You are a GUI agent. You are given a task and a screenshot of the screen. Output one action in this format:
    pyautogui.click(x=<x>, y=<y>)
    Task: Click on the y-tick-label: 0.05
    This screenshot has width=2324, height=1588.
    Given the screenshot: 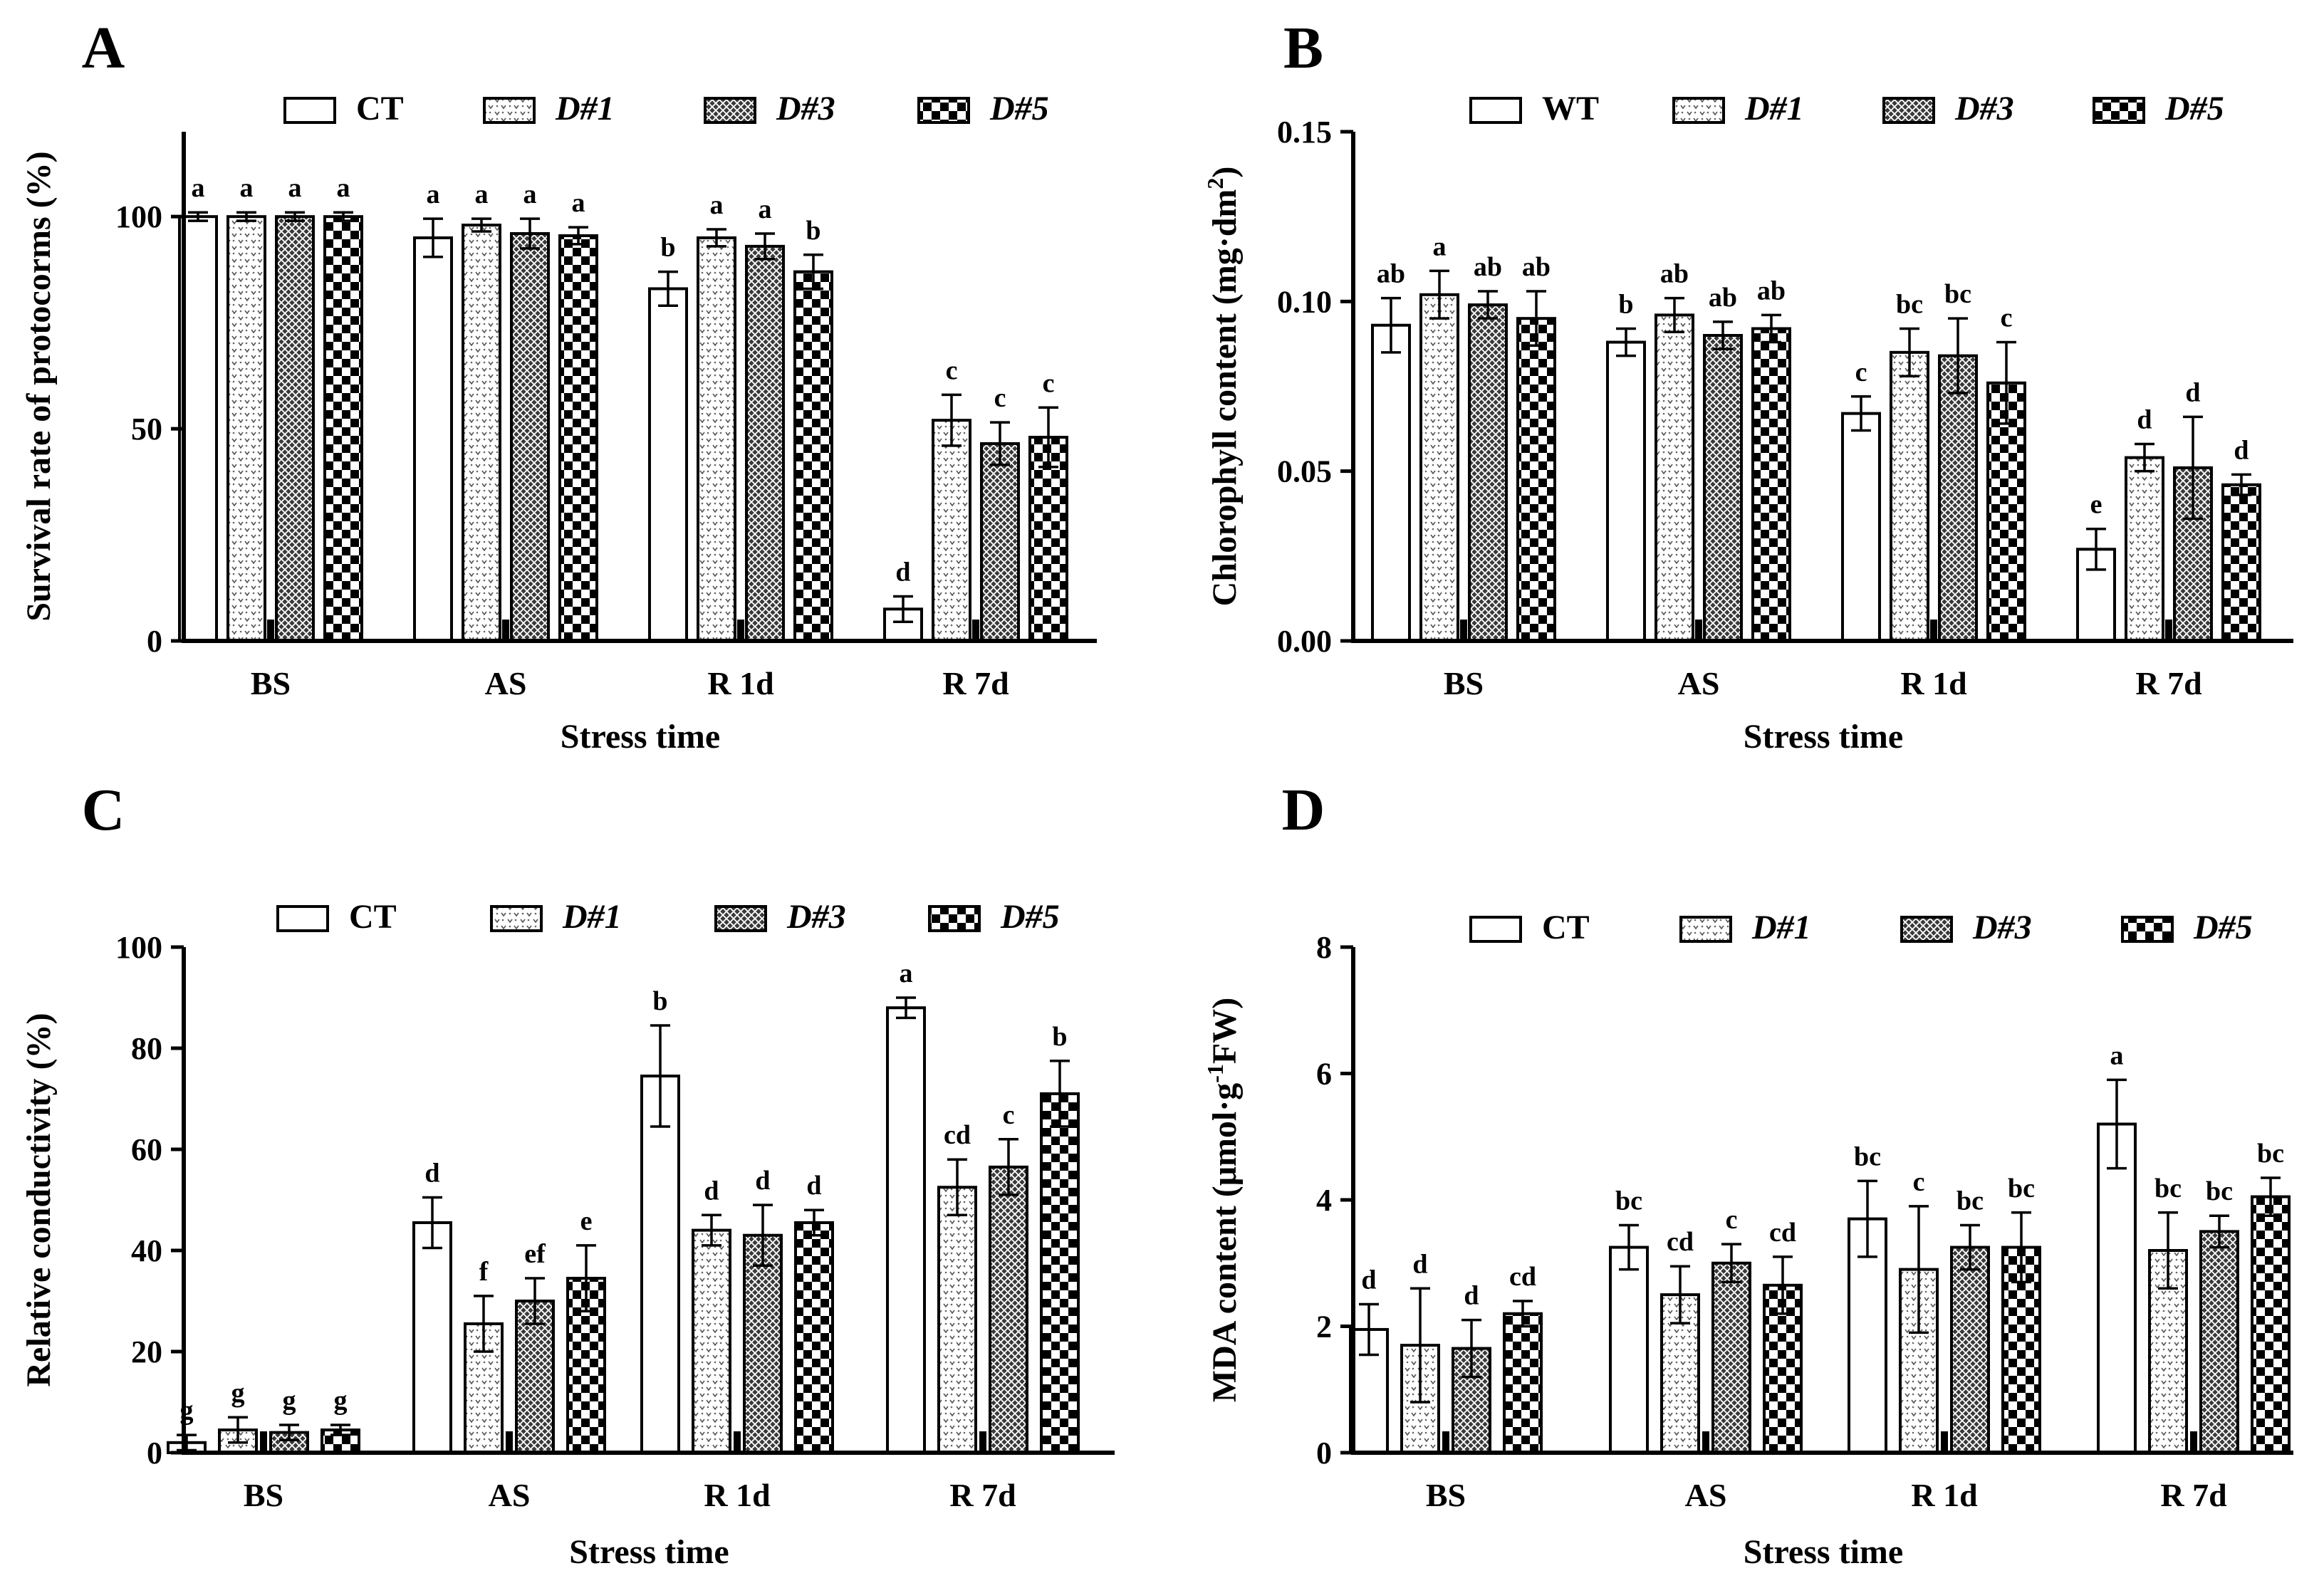 What is the action you would take?
    pyautogui.click(x=1304, y=471)
    